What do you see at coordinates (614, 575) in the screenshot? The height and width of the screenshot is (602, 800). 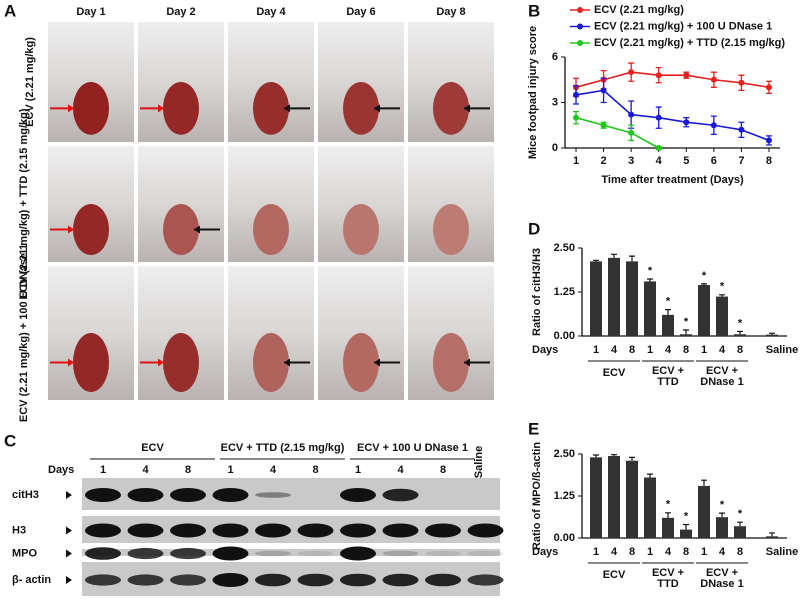 I see `group-label: ECV` at bounding box center [614, 575].